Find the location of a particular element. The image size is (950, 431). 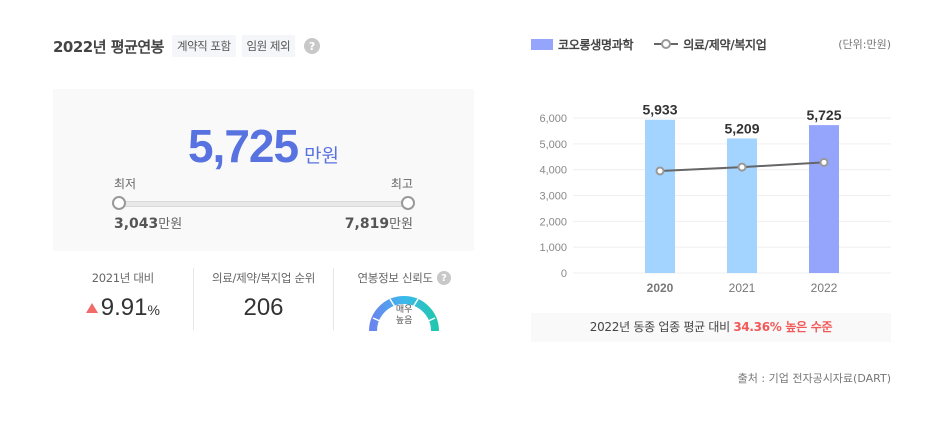

stat-reliability-label: 연봉정보 신뢰도 is located at coordinates (395, 278).